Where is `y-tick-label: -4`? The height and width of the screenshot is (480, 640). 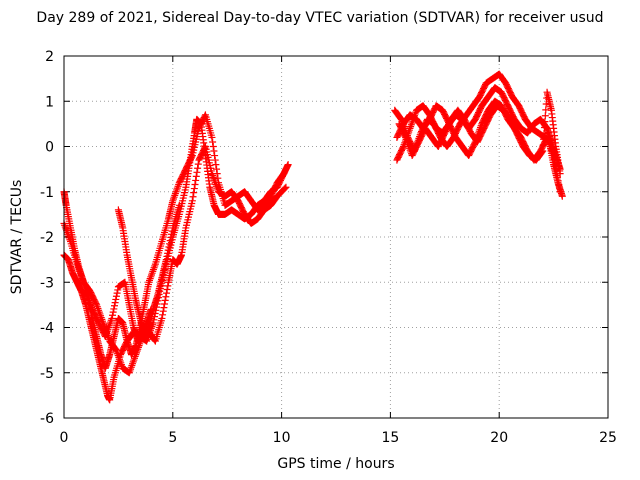 y-tick-label: -4 is located at coordinates (47, 329).